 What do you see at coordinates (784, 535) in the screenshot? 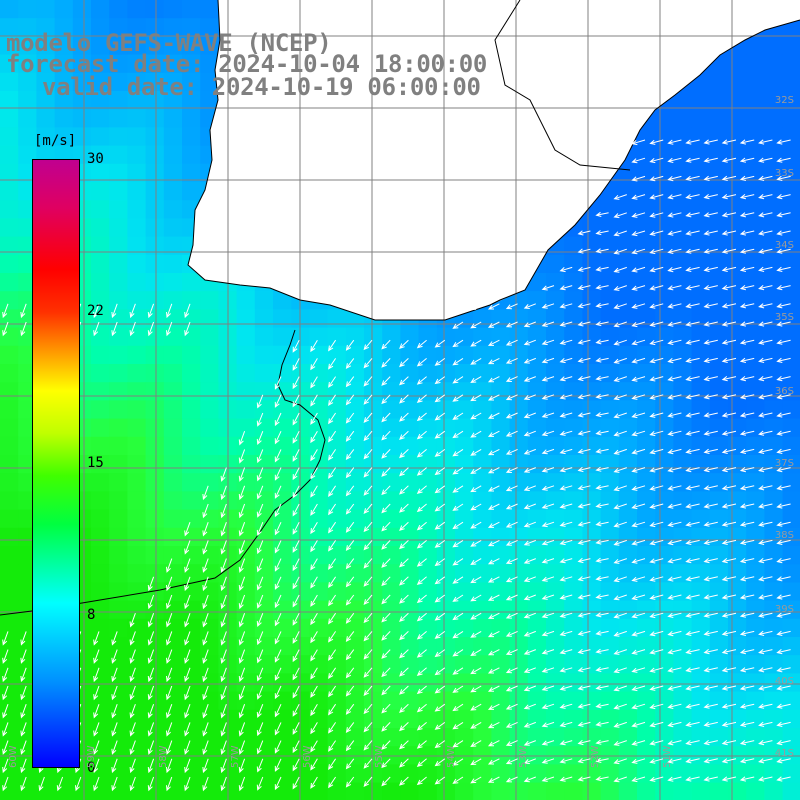
I see `latitude-label: 38S` at bounding box center [784, 535].